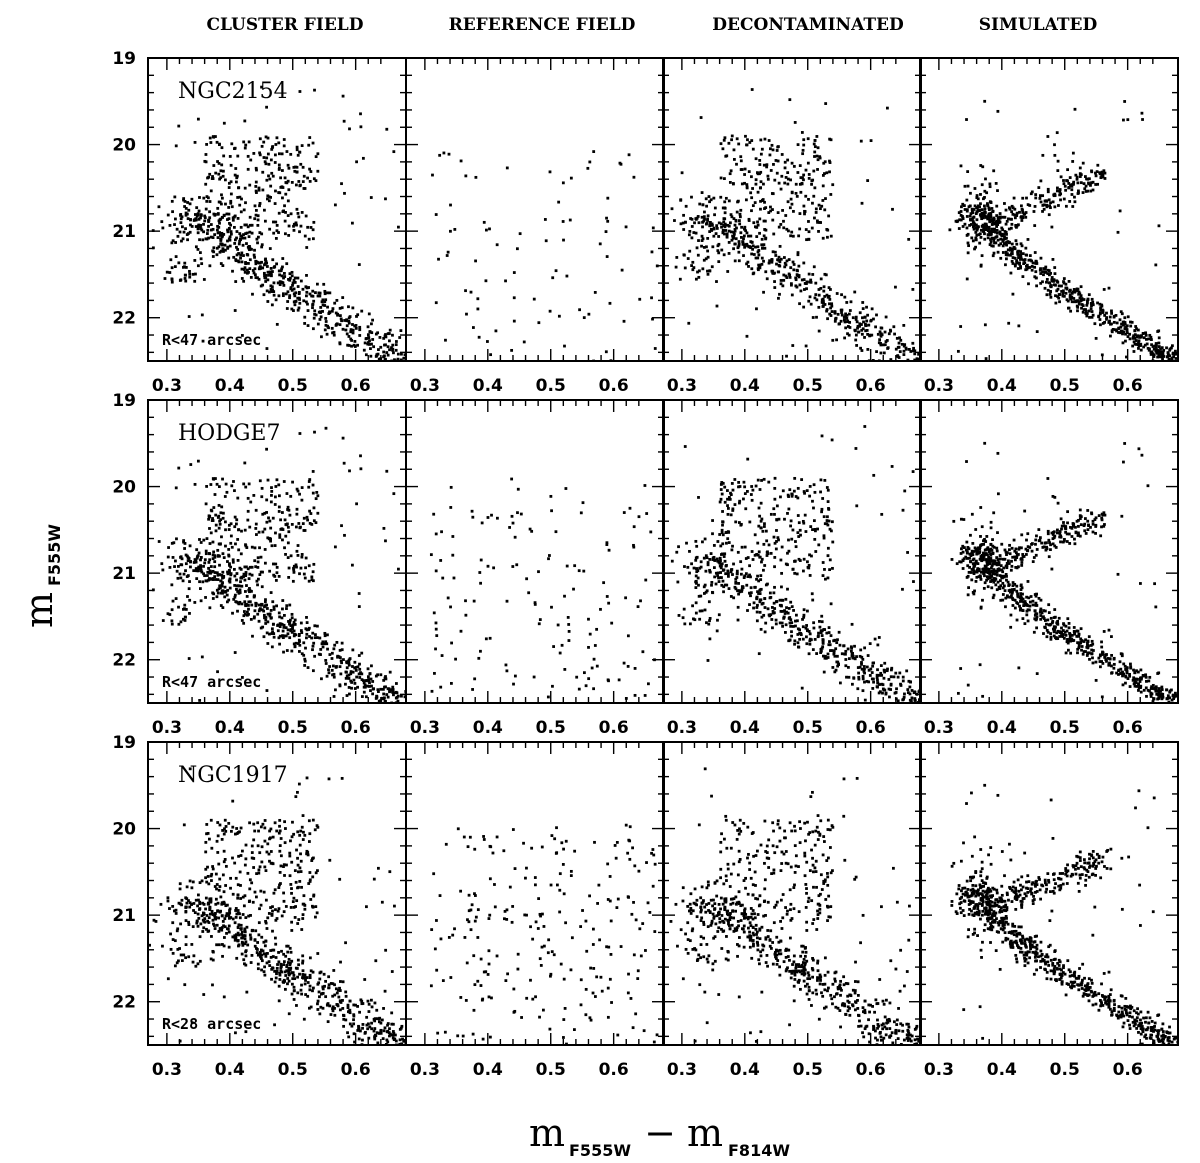 The width and height of the screenshot is (1200, 1163). I want to click on panel-hodge7-reference-field: 0.3 0.4 0.5 0.6, so click(535, 568).